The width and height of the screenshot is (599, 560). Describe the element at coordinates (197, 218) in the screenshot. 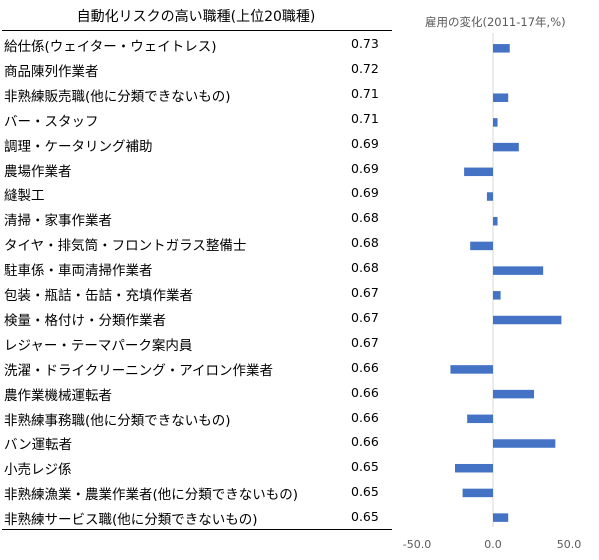

I see `table-row: 清掃・家事作業者 0.68` at that location.